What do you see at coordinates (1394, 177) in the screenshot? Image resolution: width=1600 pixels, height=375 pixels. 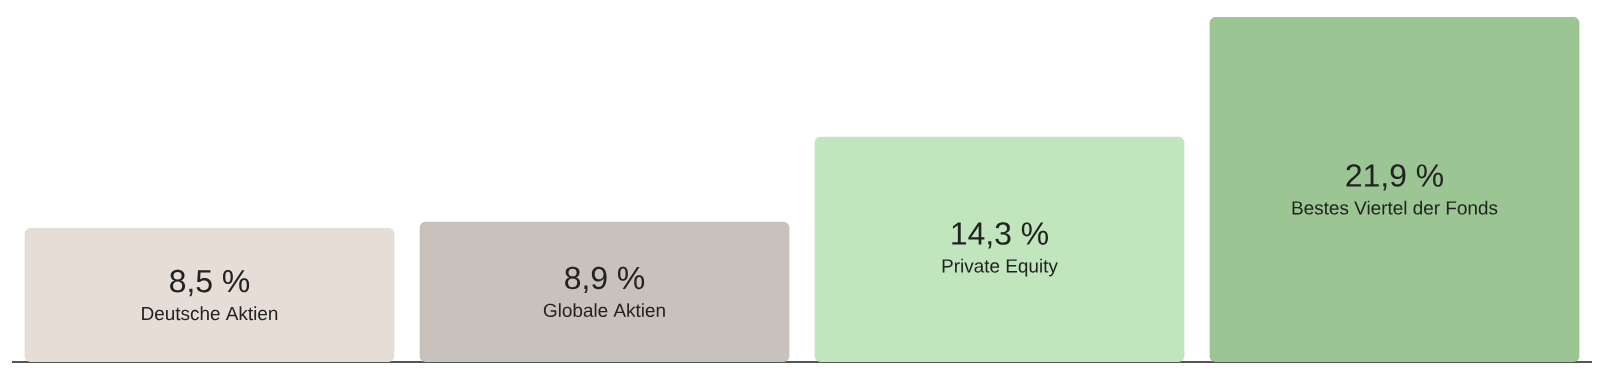 I see `data-label: 21,9 %` at bounding box center [1394, 177].